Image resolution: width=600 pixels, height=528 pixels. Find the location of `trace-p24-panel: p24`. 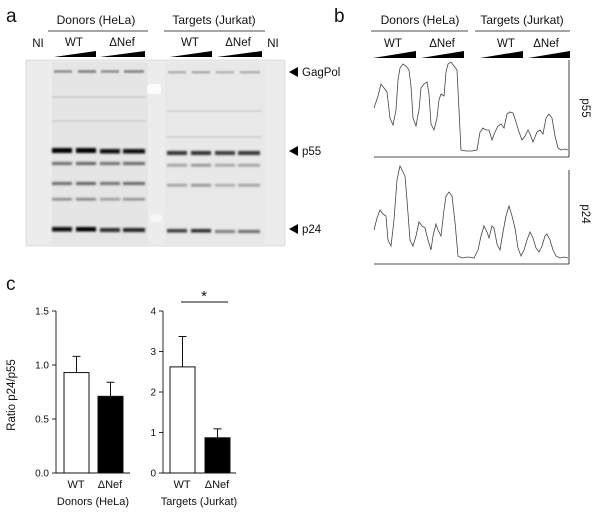

trace-p24-panel: p24 is located at coordinates (482, 214).